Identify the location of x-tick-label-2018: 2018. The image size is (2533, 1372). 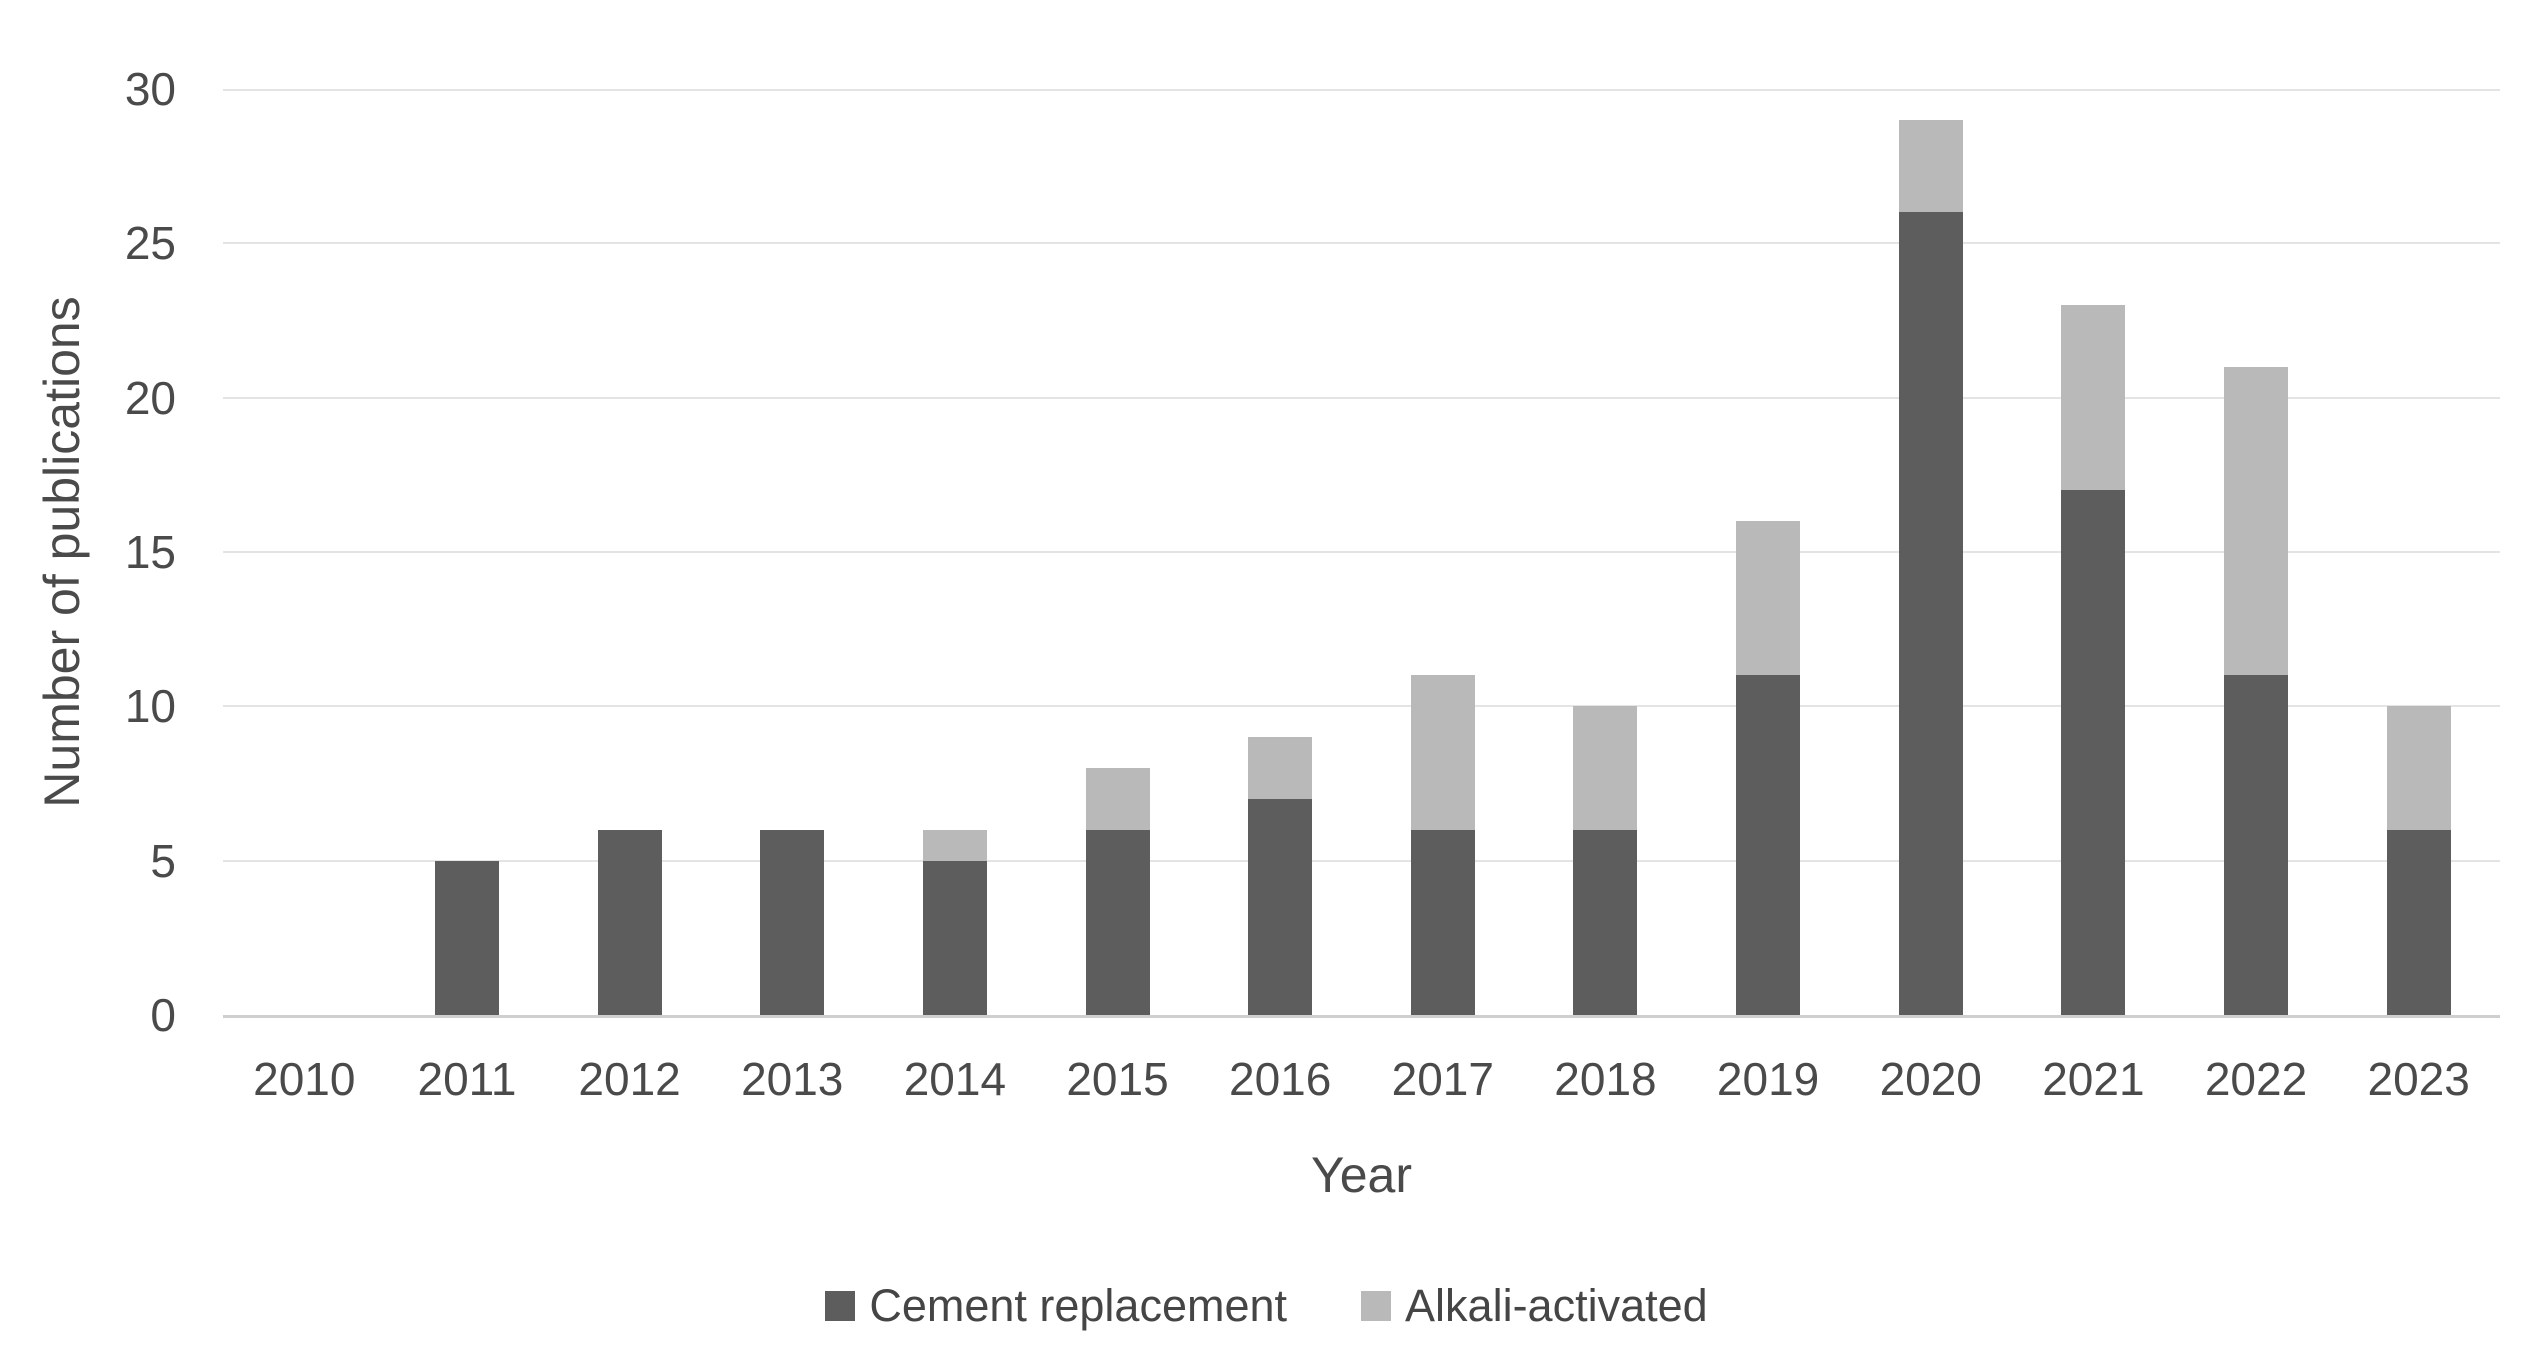
(1605, 1079).